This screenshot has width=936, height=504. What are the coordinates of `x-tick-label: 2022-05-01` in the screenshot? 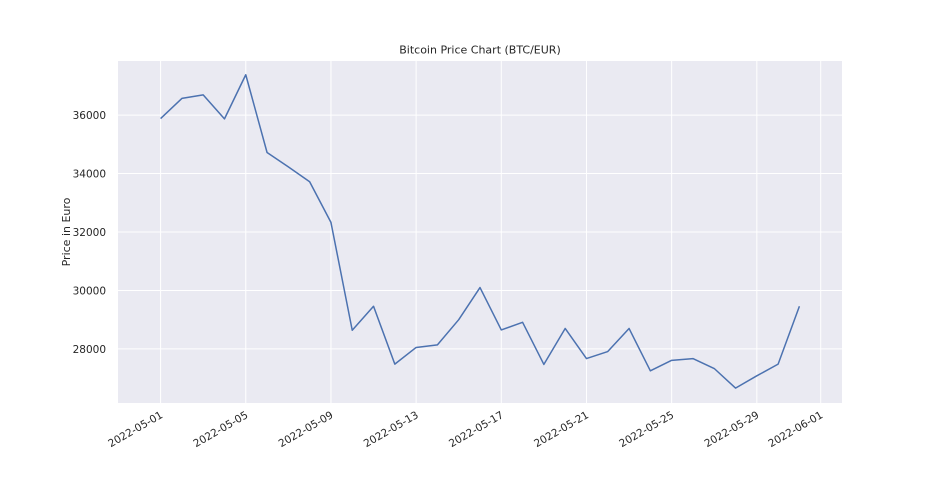 It's located at (135, 429).